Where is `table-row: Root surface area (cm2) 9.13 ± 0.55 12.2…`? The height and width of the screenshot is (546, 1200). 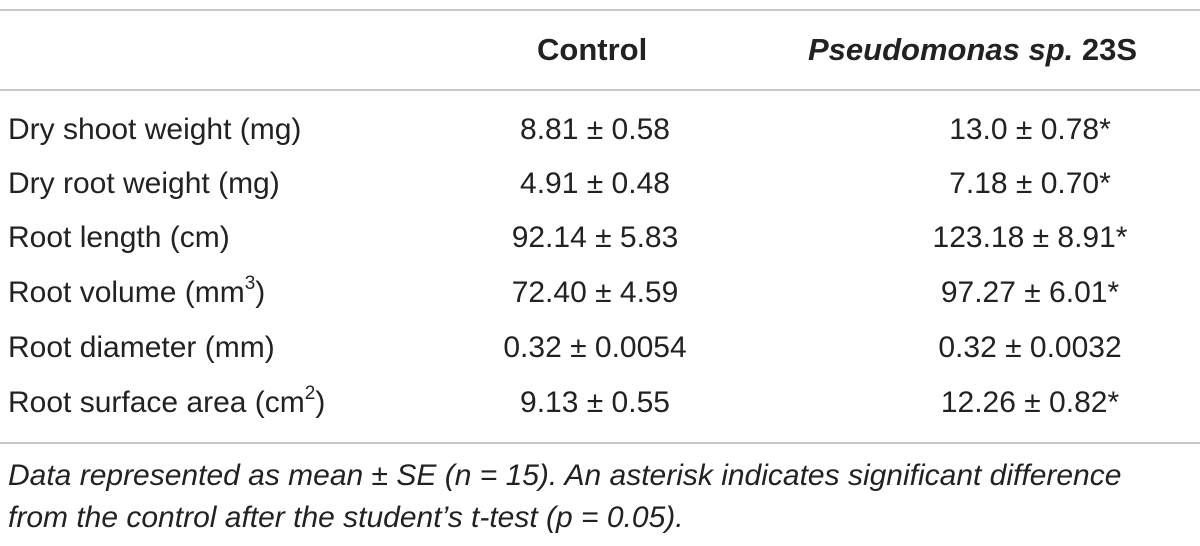
table-row: Root surface area (cm2) 9.13 ± 0.55 12.2… is located at coordinates (600, 403).